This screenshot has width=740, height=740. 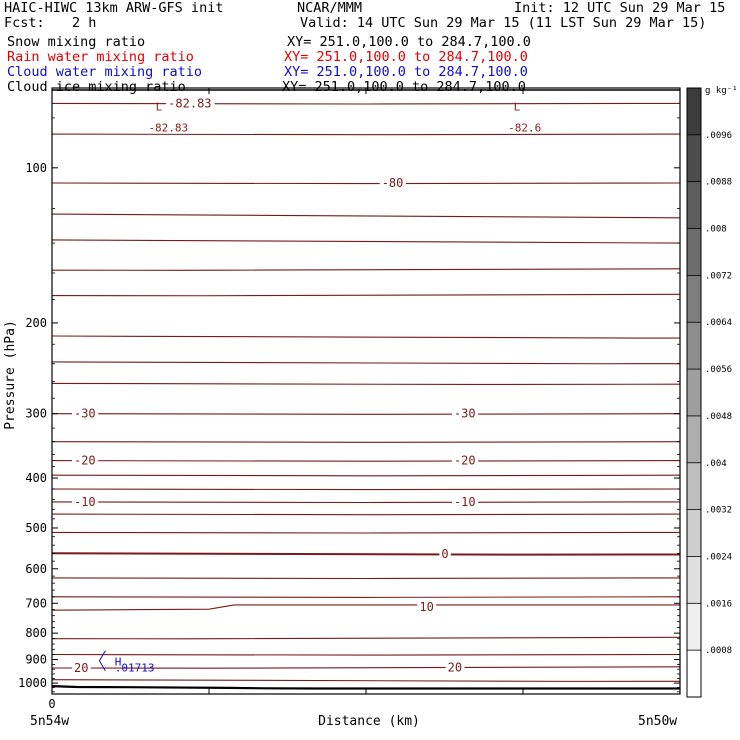 What do you see at coordinates (36, 414) in the screenshot?
I see `y-tick-label: 300` at bounding box center [36, 414].